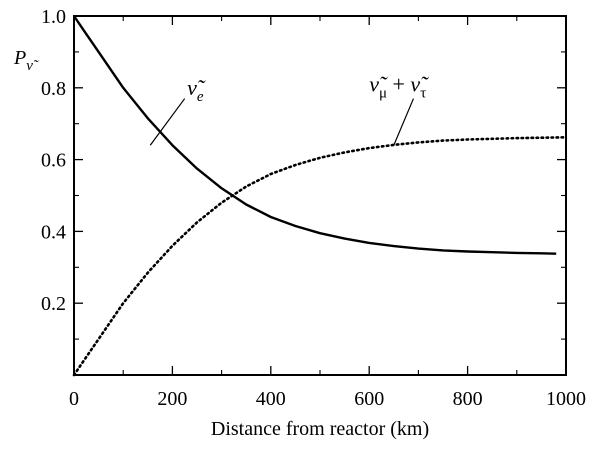 The image size is (602, 451). Describe the element at coordinates (167, 122) in the screenshot. I see `annotation-nu-e-leader` at that location.